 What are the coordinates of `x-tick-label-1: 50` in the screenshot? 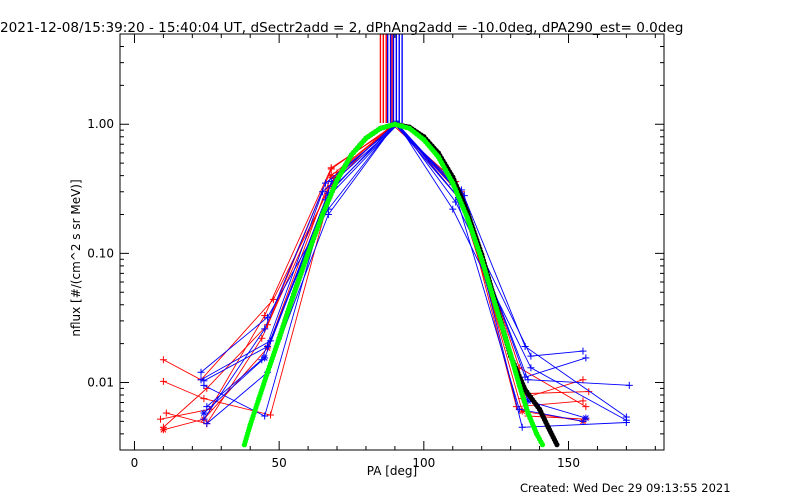 It's located at (279, 463).